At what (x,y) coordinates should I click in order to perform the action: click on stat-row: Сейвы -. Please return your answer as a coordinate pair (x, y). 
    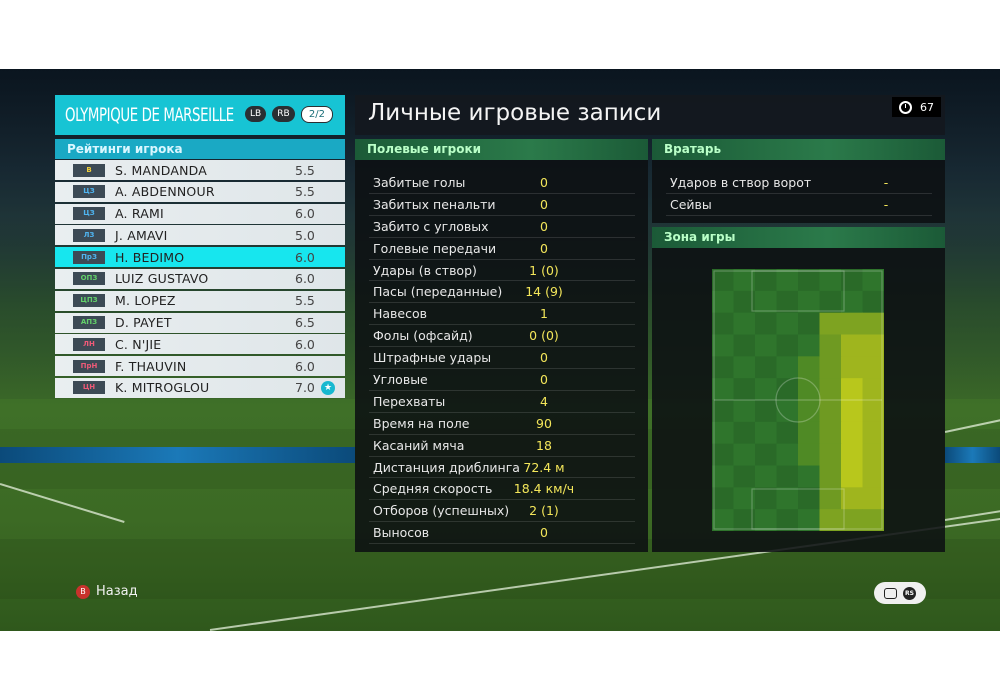
    Looking at the image, I should click on (799, 205).